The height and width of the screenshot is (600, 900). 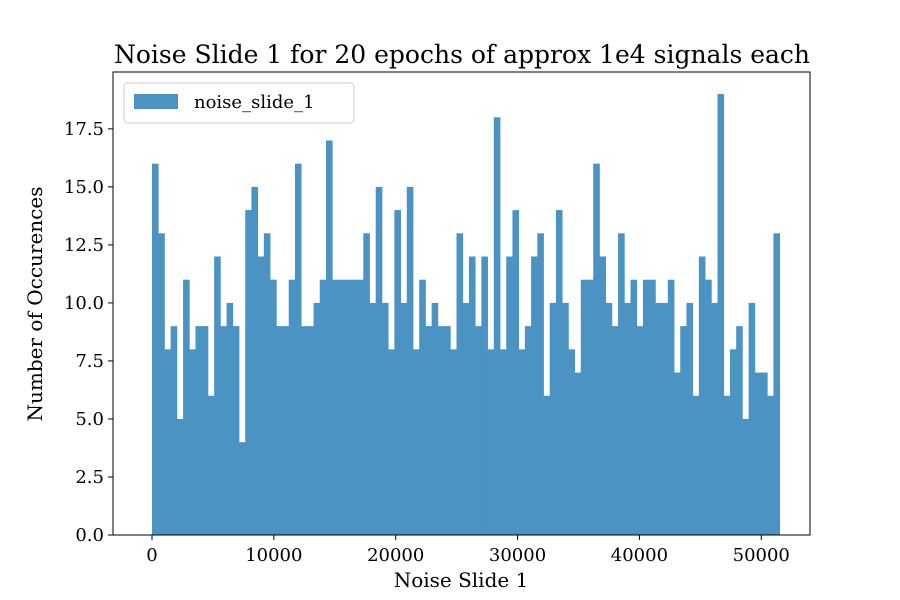 I want to click on y-tick-label: 2.5, so click(x=89, y=477).